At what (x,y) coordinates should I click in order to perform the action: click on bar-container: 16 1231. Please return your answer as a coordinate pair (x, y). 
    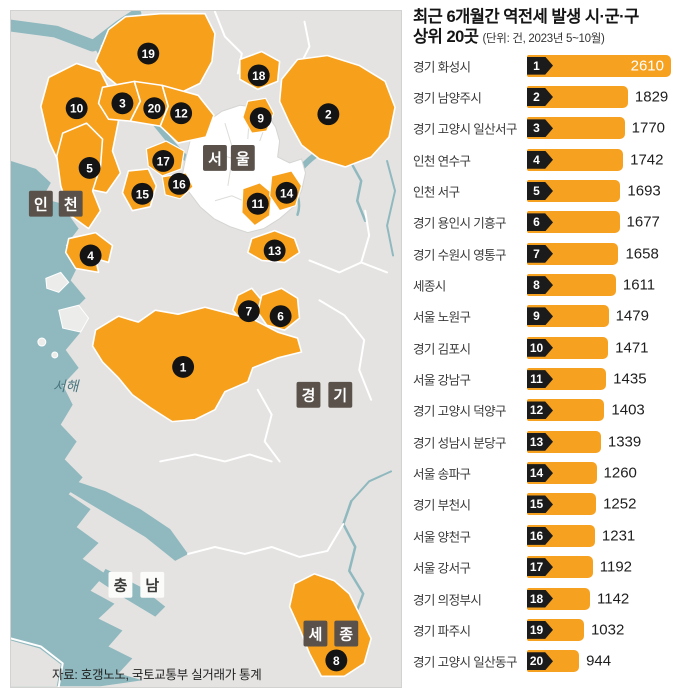
    Looking at the image, I should click on (603, 535).